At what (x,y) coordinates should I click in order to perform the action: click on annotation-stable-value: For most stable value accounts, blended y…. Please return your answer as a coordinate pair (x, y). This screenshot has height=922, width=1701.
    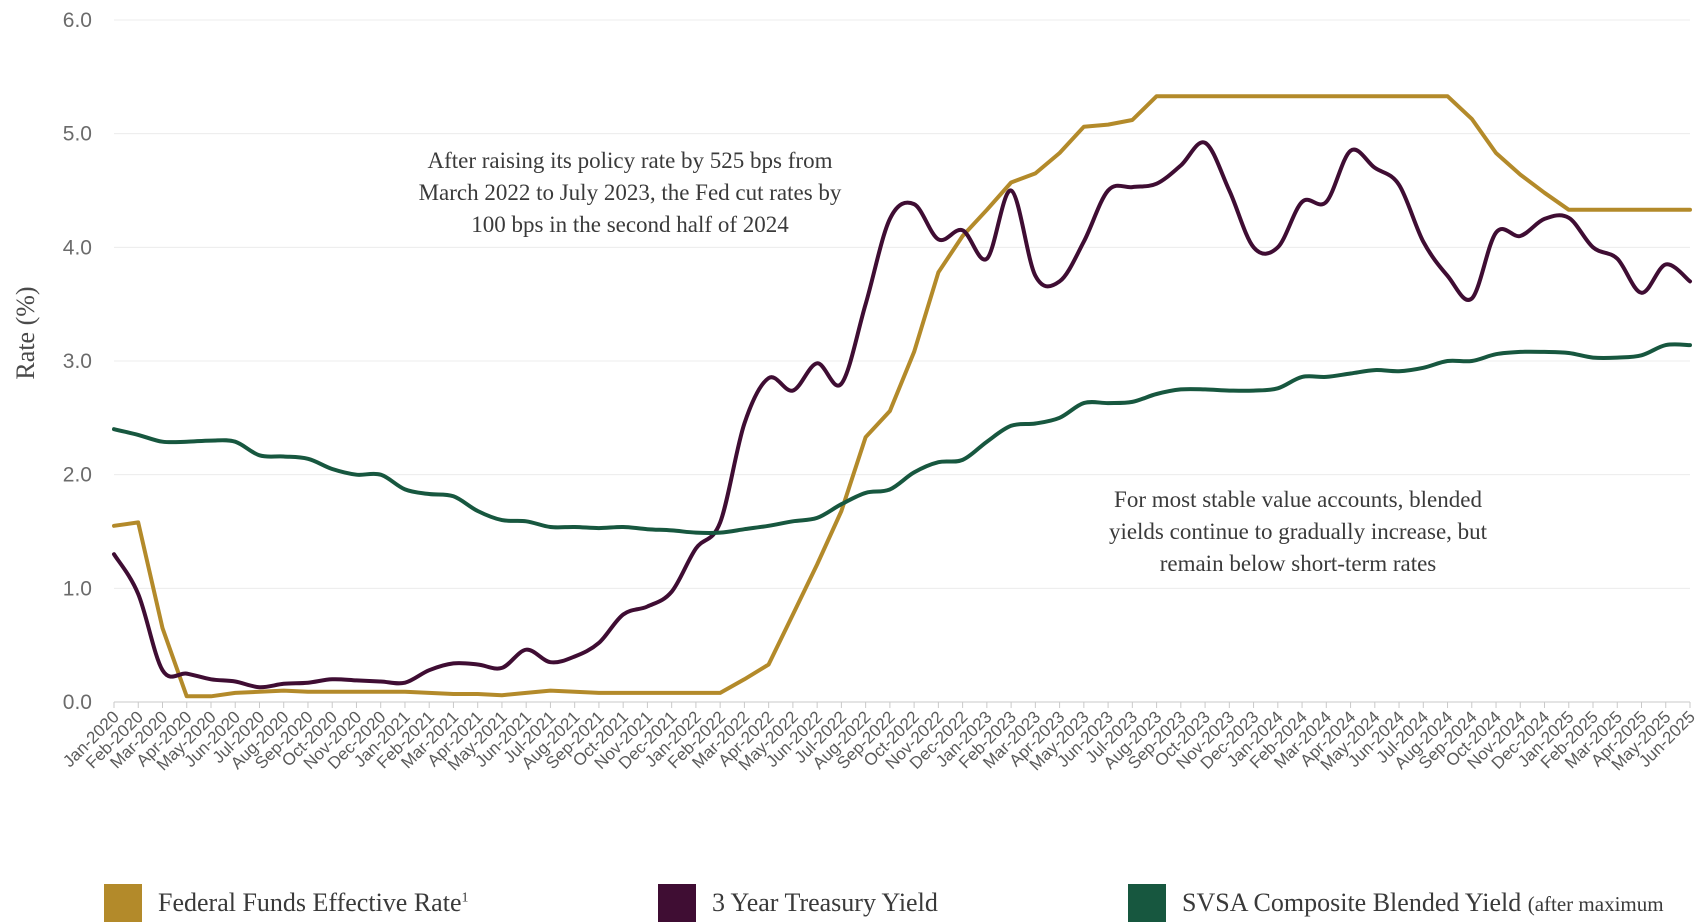
    Looking at the image, I should click on (1298, 531).